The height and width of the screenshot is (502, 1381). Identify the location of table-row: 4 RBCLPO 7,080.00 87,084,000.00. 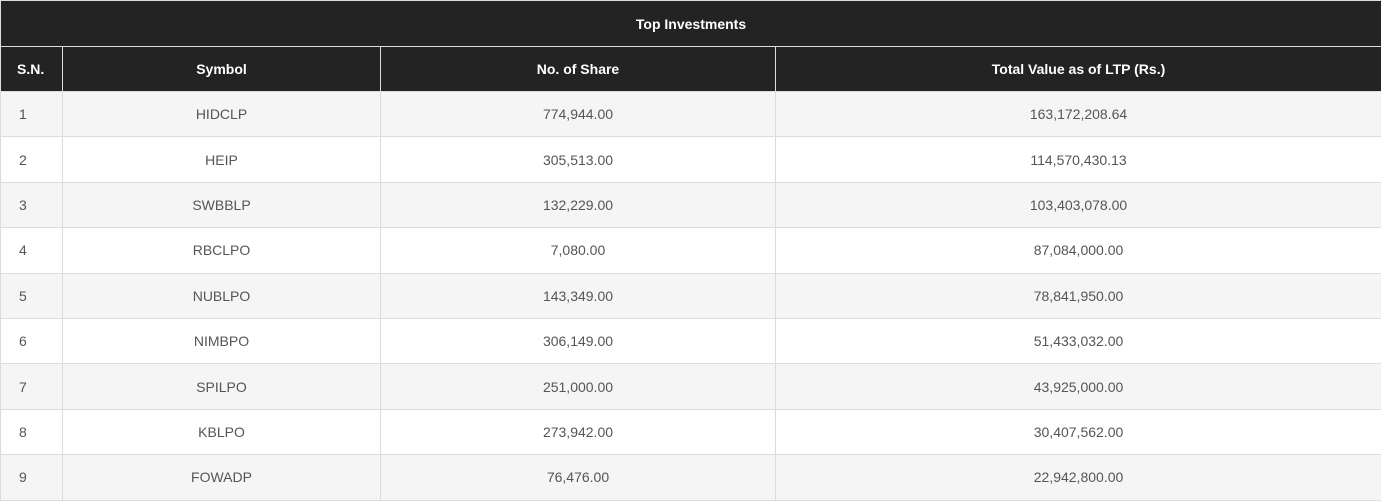
(690, 250).